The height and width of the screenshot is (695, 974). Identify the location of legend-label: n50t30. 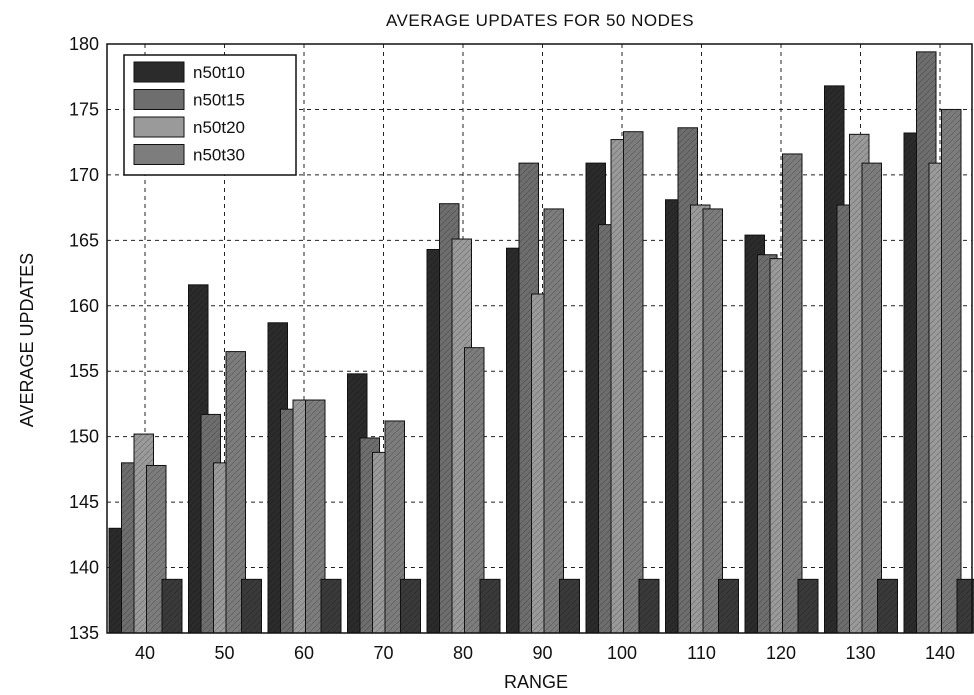
(219, 155).